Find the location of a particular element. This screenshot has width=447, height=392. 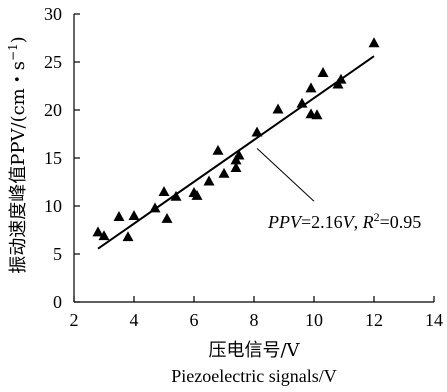

annotation-pointer is located at coordinates (285, 175).